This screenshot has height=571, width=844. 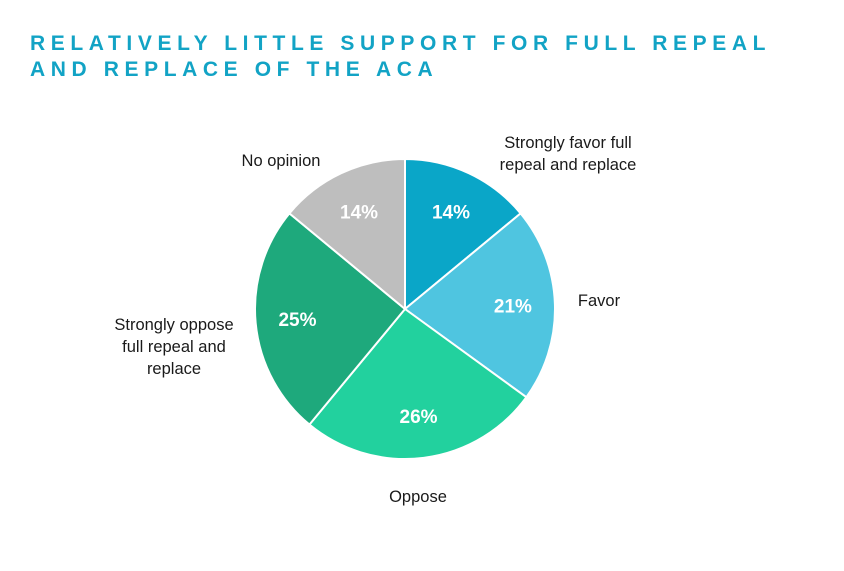 I want to click on slice-category-label-line: Strongly oppose, so click(x=173, y=325).